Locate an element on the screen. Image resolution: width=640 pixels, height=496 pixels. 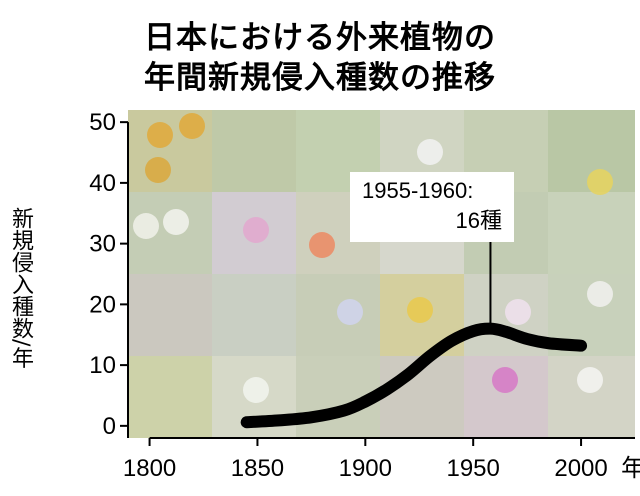
x-axis-unit: 年 is located at coordinates (630, 468).